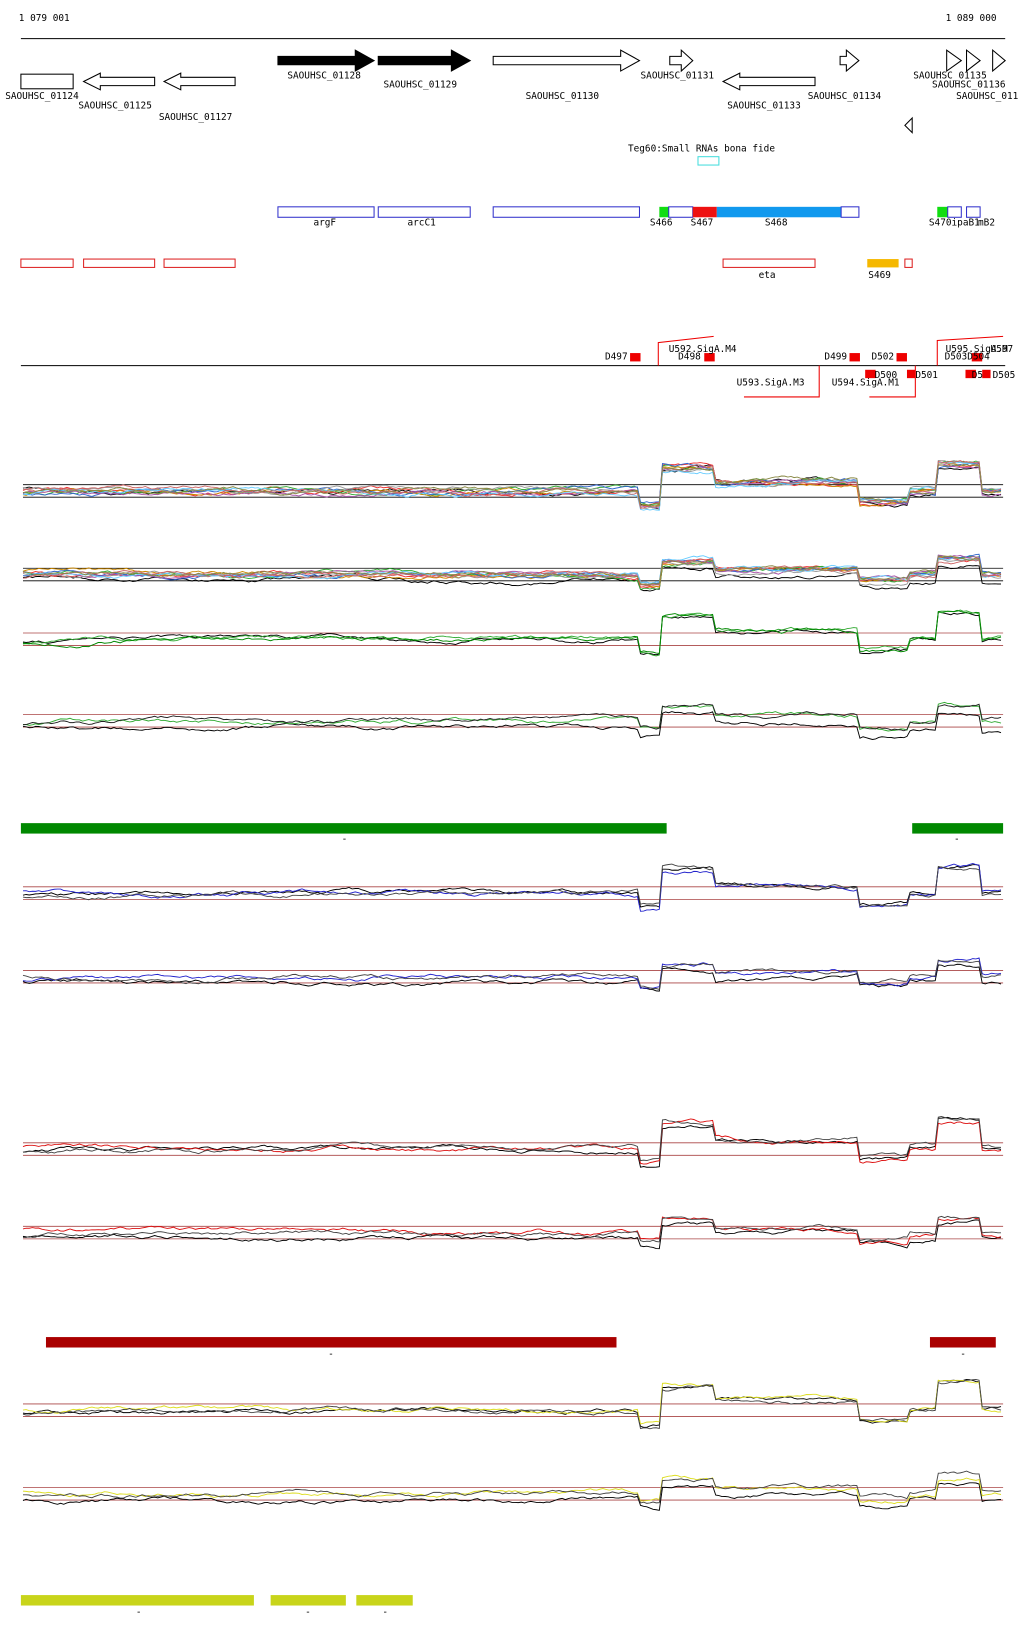 This screenshot has width=1024, height=1644. What do you see at coordinates (629, 212) in the screenshot?
I see `feature-boxes` at bounding box center [629, 212].